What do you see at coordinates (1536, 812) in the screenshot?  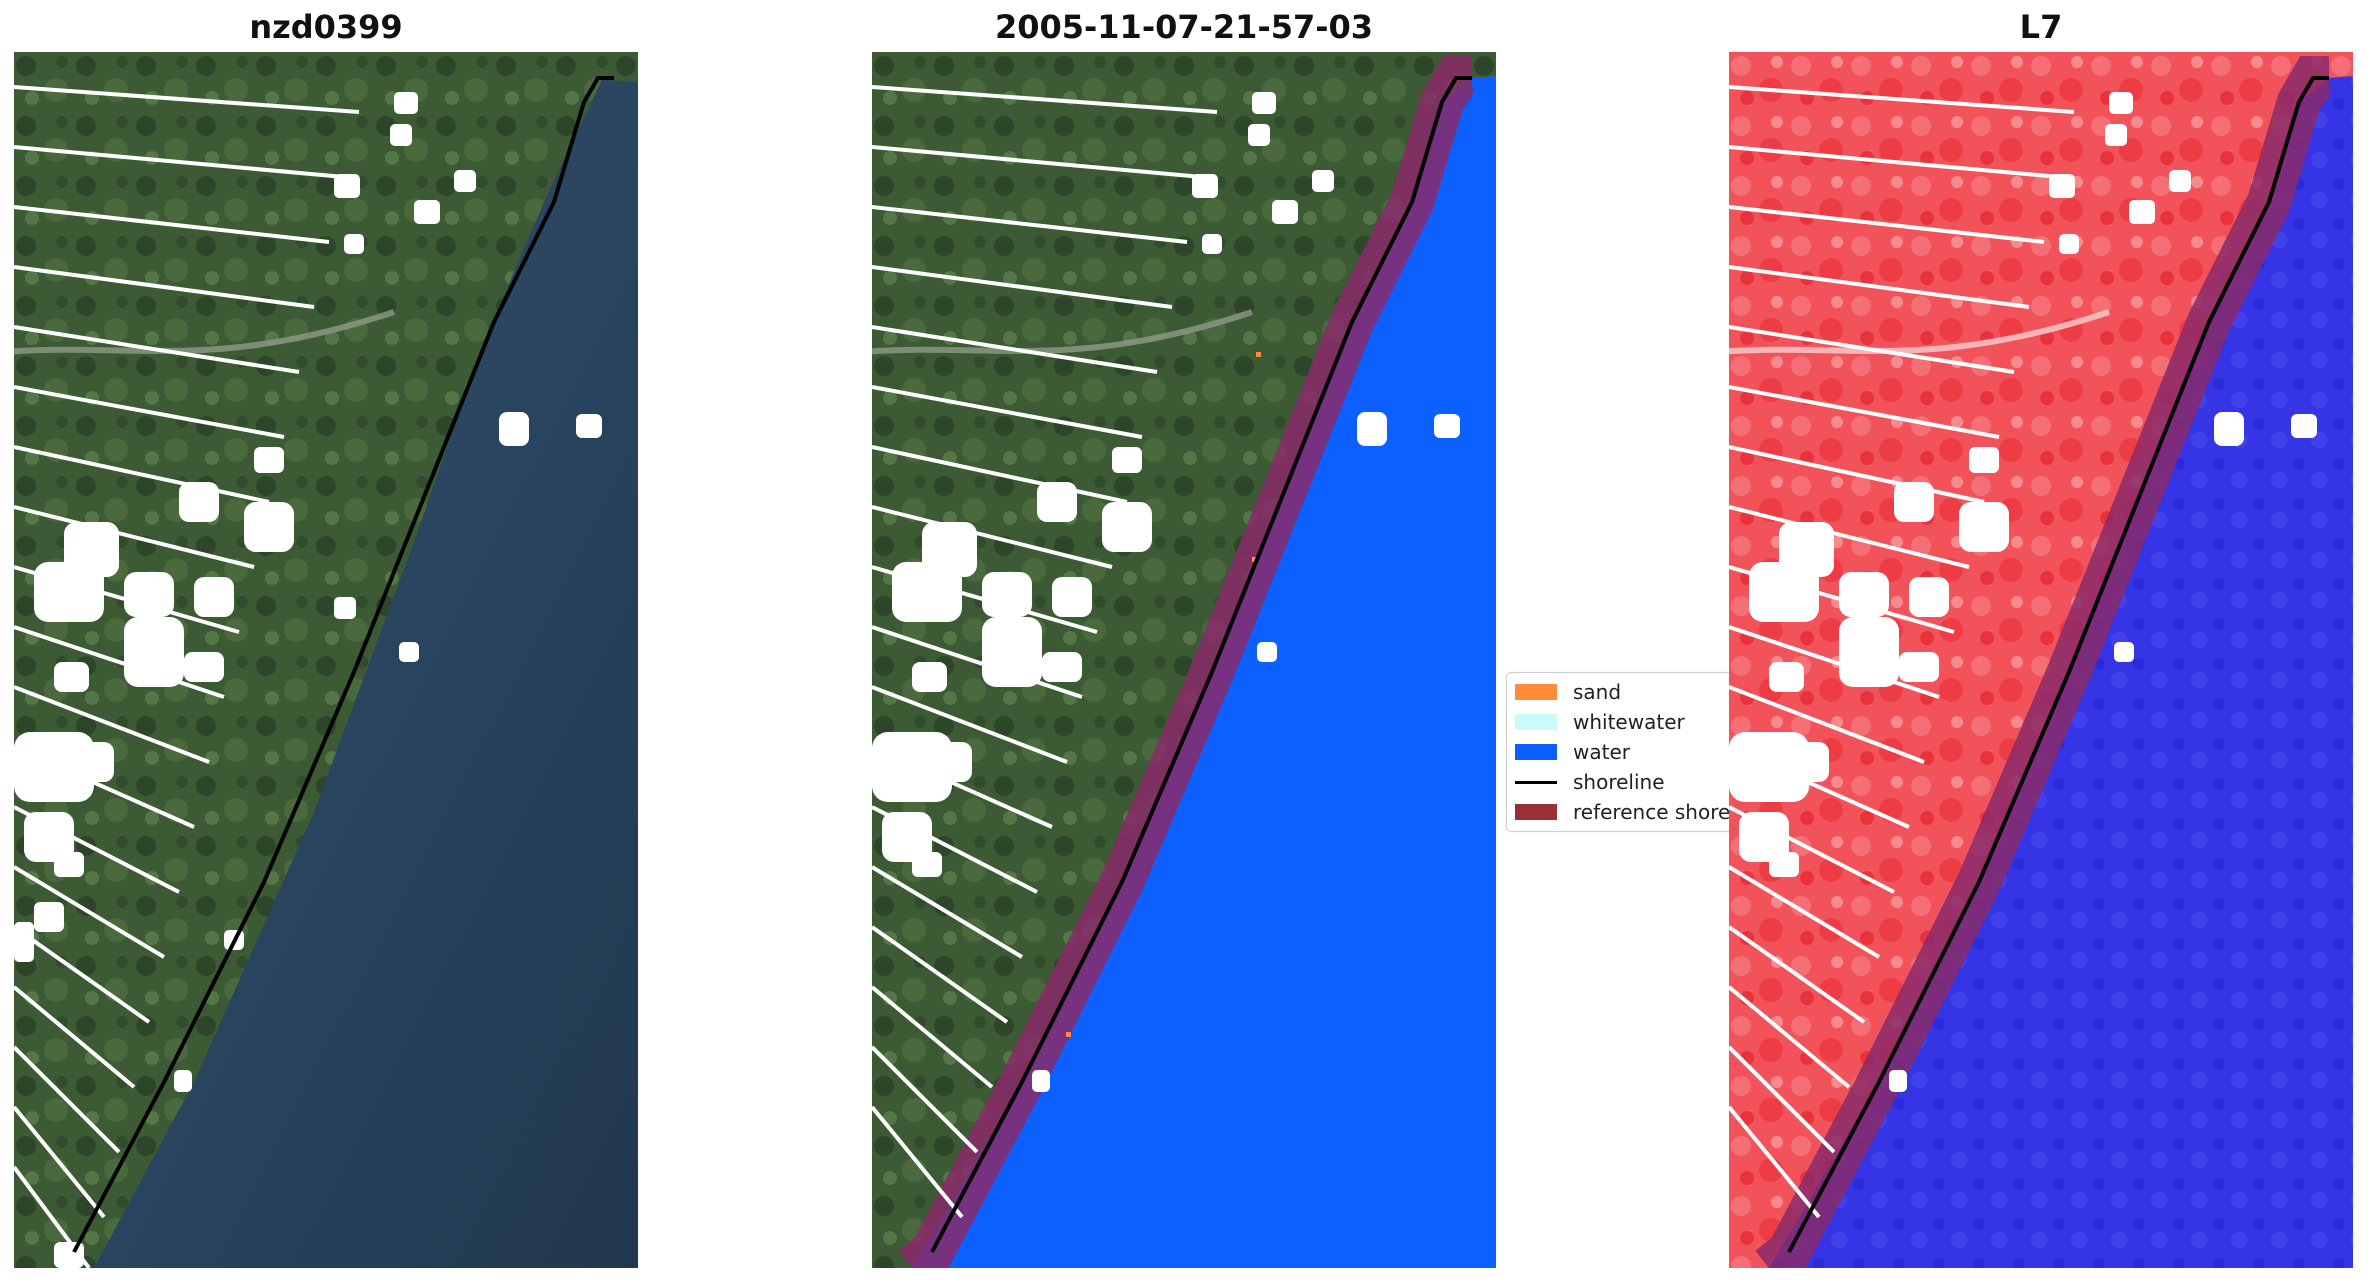 I see `buffer-swatch` at bounding box center [1536, 812].